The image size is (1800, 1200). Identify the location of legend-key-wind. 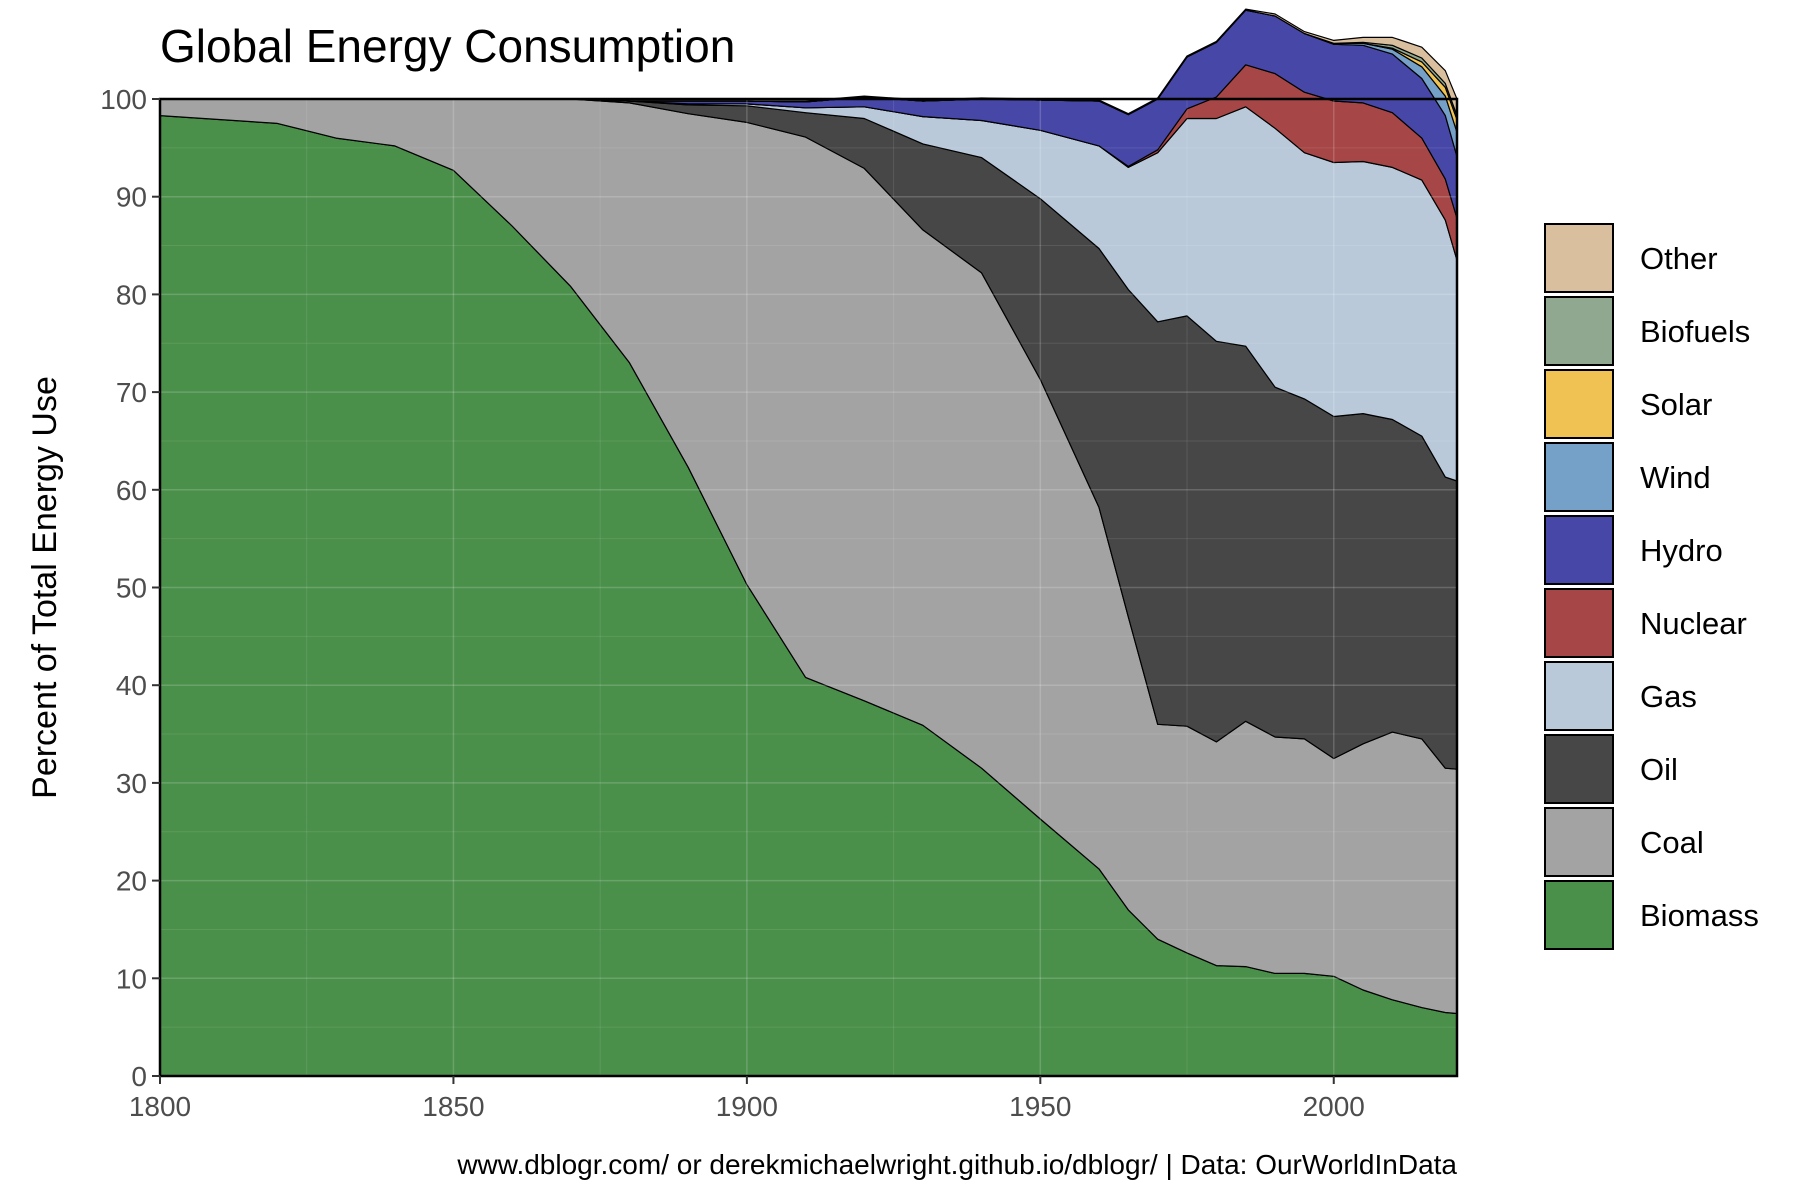
(1579, 477).